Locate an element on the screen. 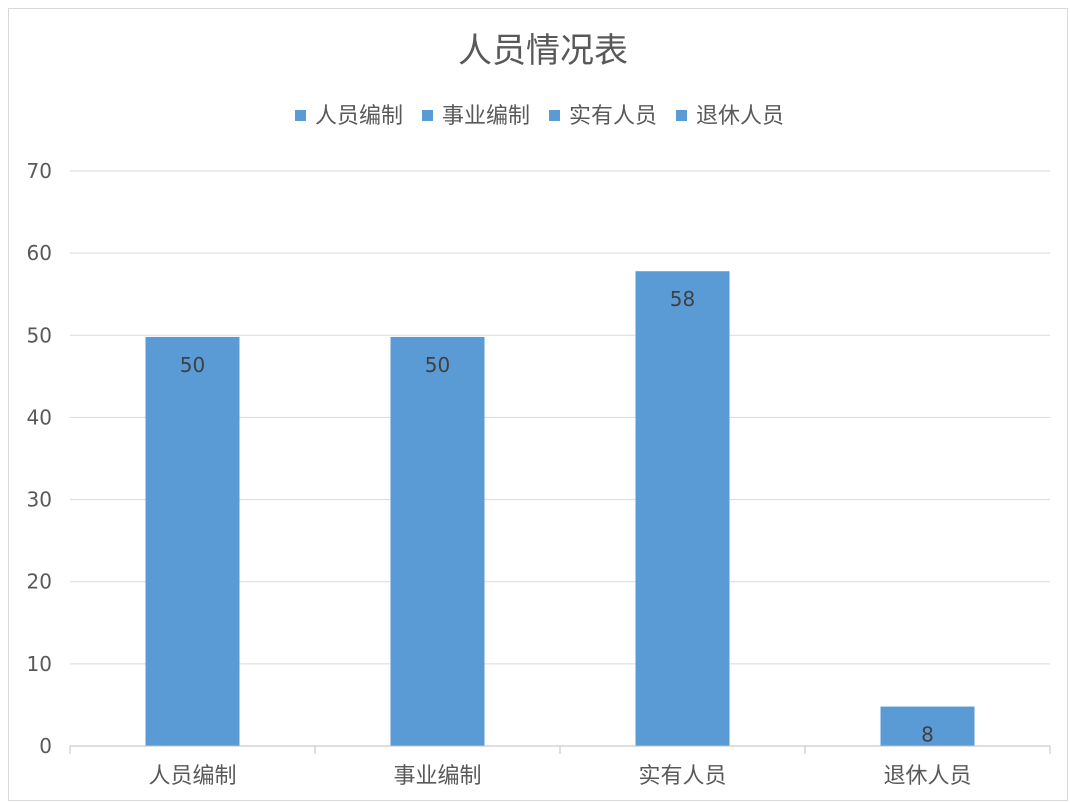 The width and height of the screenshot is (1070, 803). data-label: 8 is located at coordinates (927, 735).